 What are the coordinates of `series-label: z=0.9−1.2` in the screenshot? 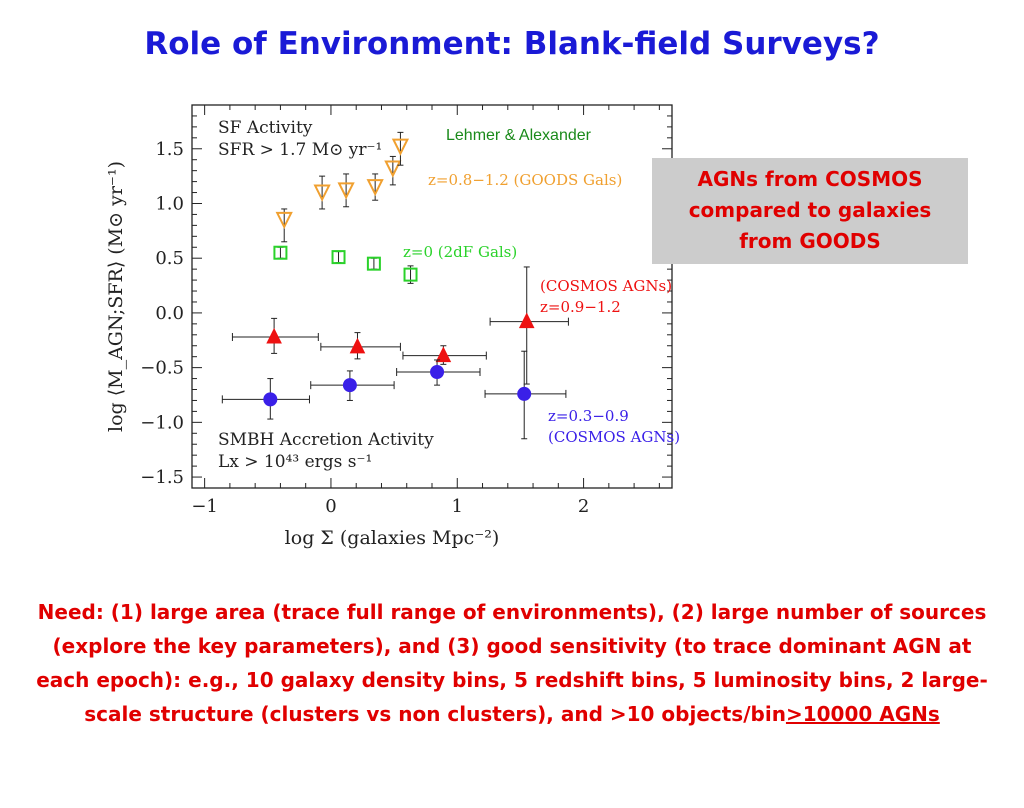 It's located at (580, 307).